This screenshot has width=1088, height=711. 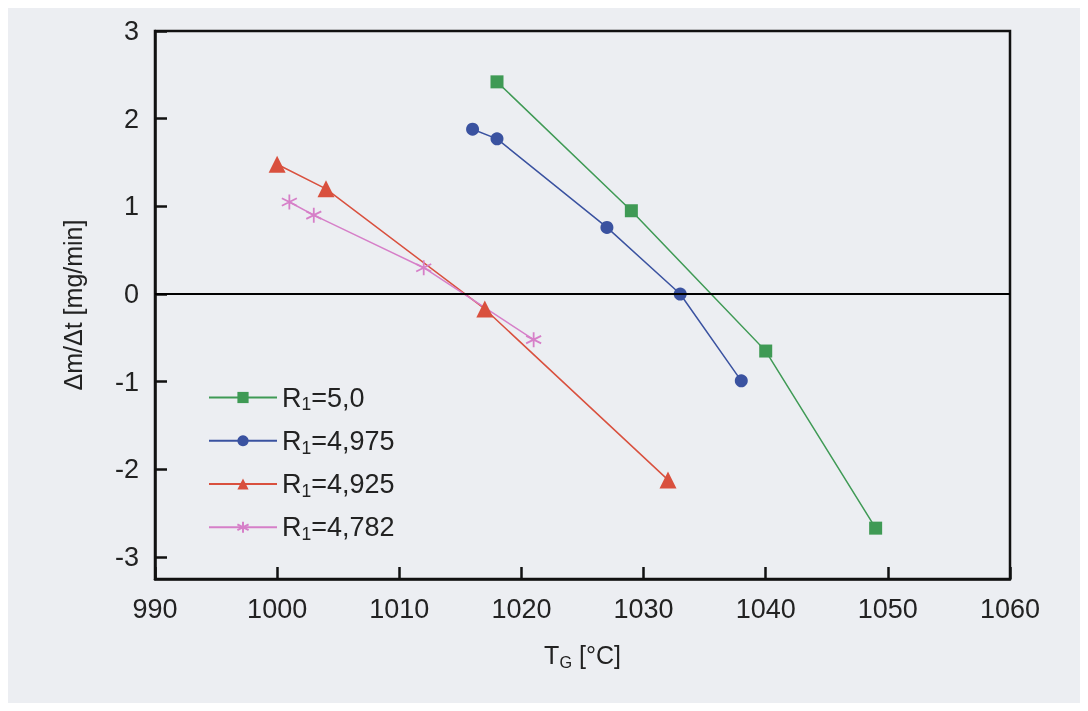 I want to click on y-tick-label: 2, so click(x=131, y=118).